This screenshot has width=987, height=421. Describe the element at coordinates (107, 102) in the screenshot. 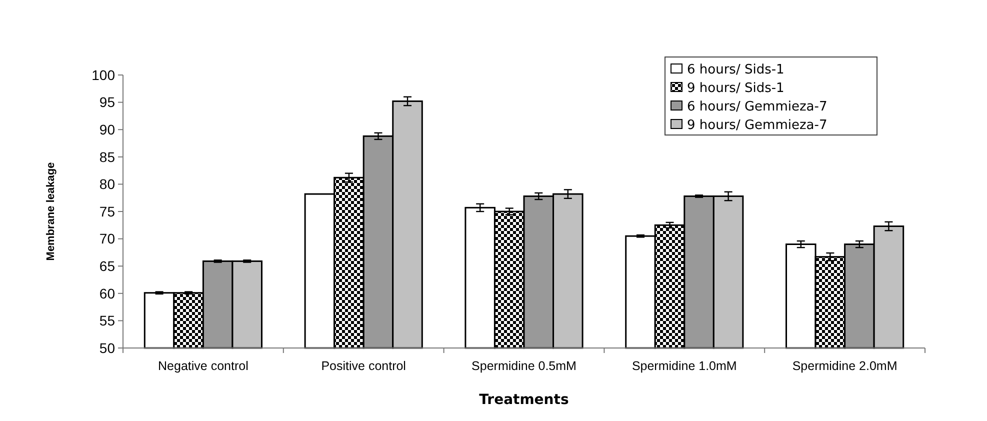

I see `y-tick-label: 95` at that location.